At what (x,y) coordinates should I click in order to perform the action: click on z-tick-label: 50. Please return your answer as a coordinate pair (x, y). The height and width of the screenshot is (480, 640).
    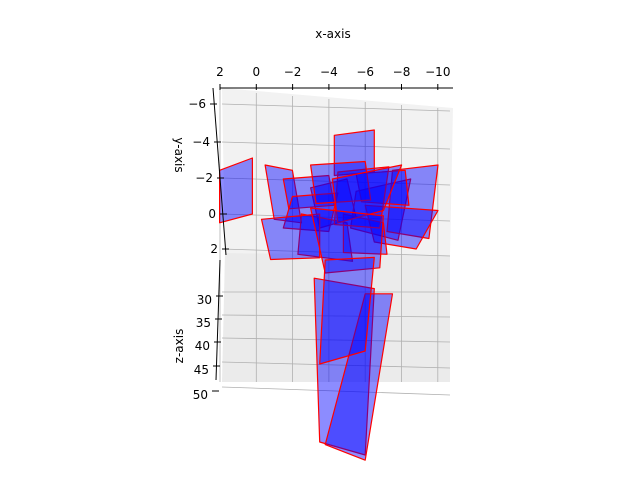
    Looking at the image, I should click on (200, 395).